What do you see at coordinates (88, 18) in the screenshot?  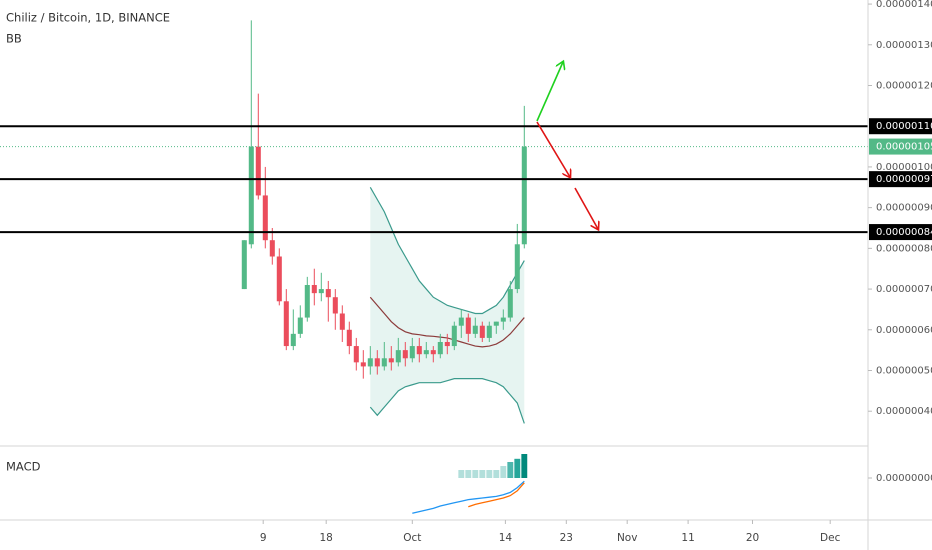 I see `chart-title: Chiliz / Bitcoin, 1D, BINANCE` at bounding box center [88, 18].